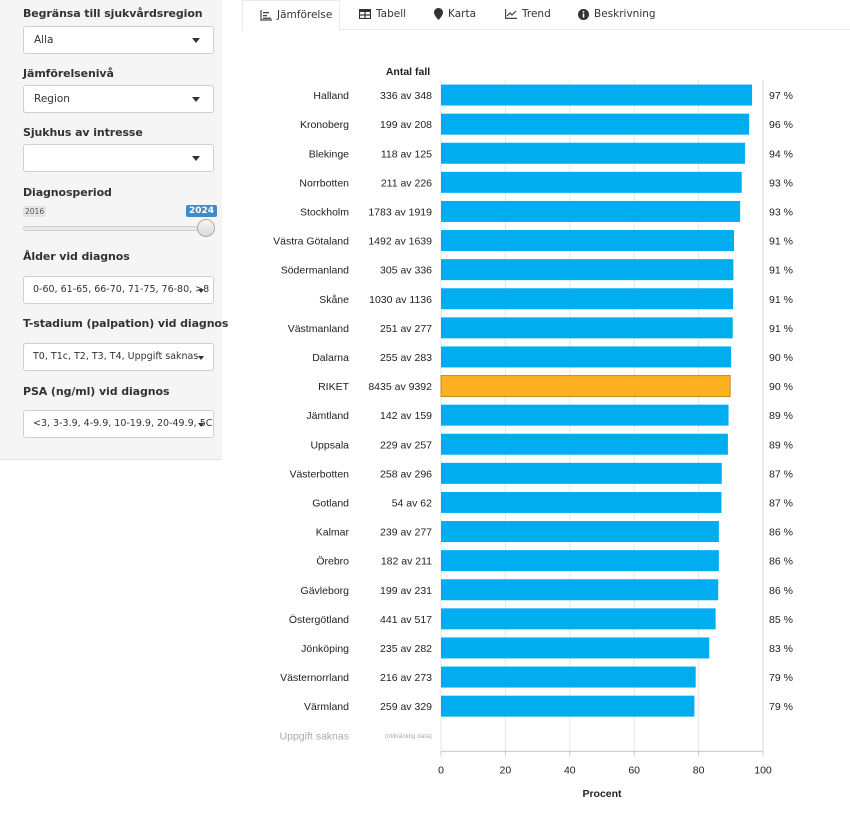 The image size is (850, 815). What do you see at coordinates (406, 445) in the screenshot?
I see `count-label: 229 av 257` at bounding box center [406, 445].